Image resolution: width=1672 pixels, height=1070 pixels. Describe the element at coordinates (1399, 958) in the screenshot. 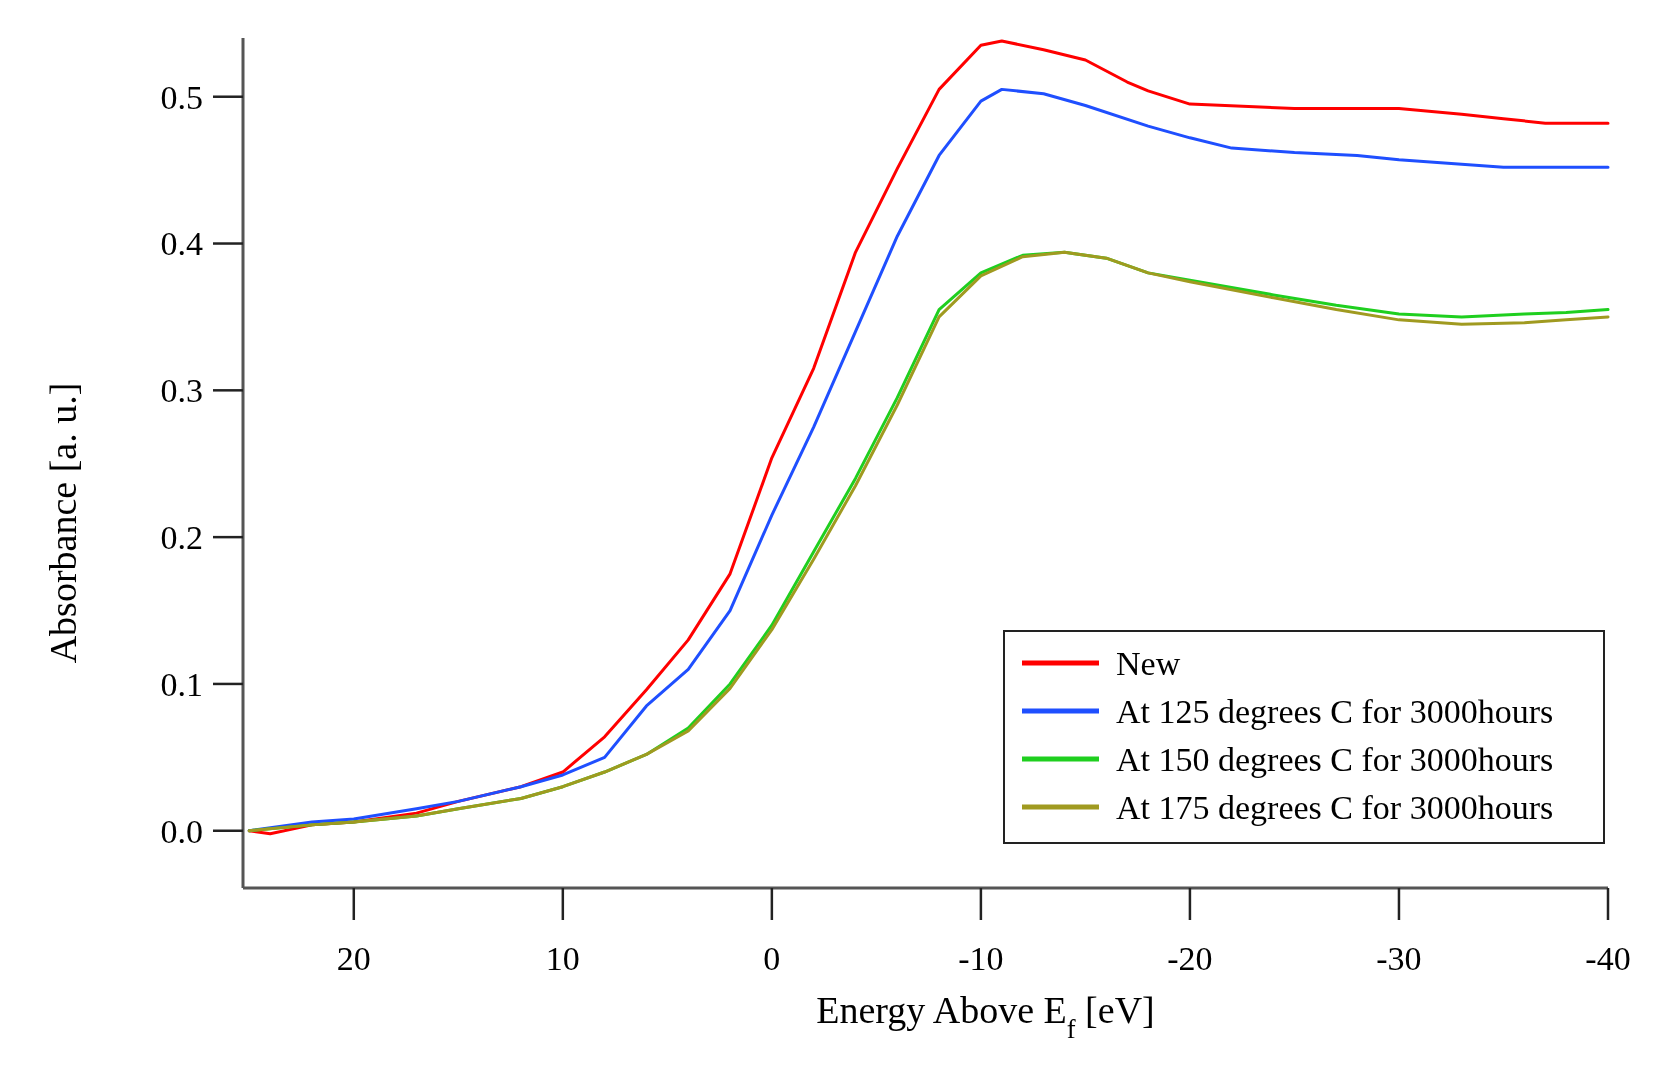

I see `x-tick-label: -30` at that location.